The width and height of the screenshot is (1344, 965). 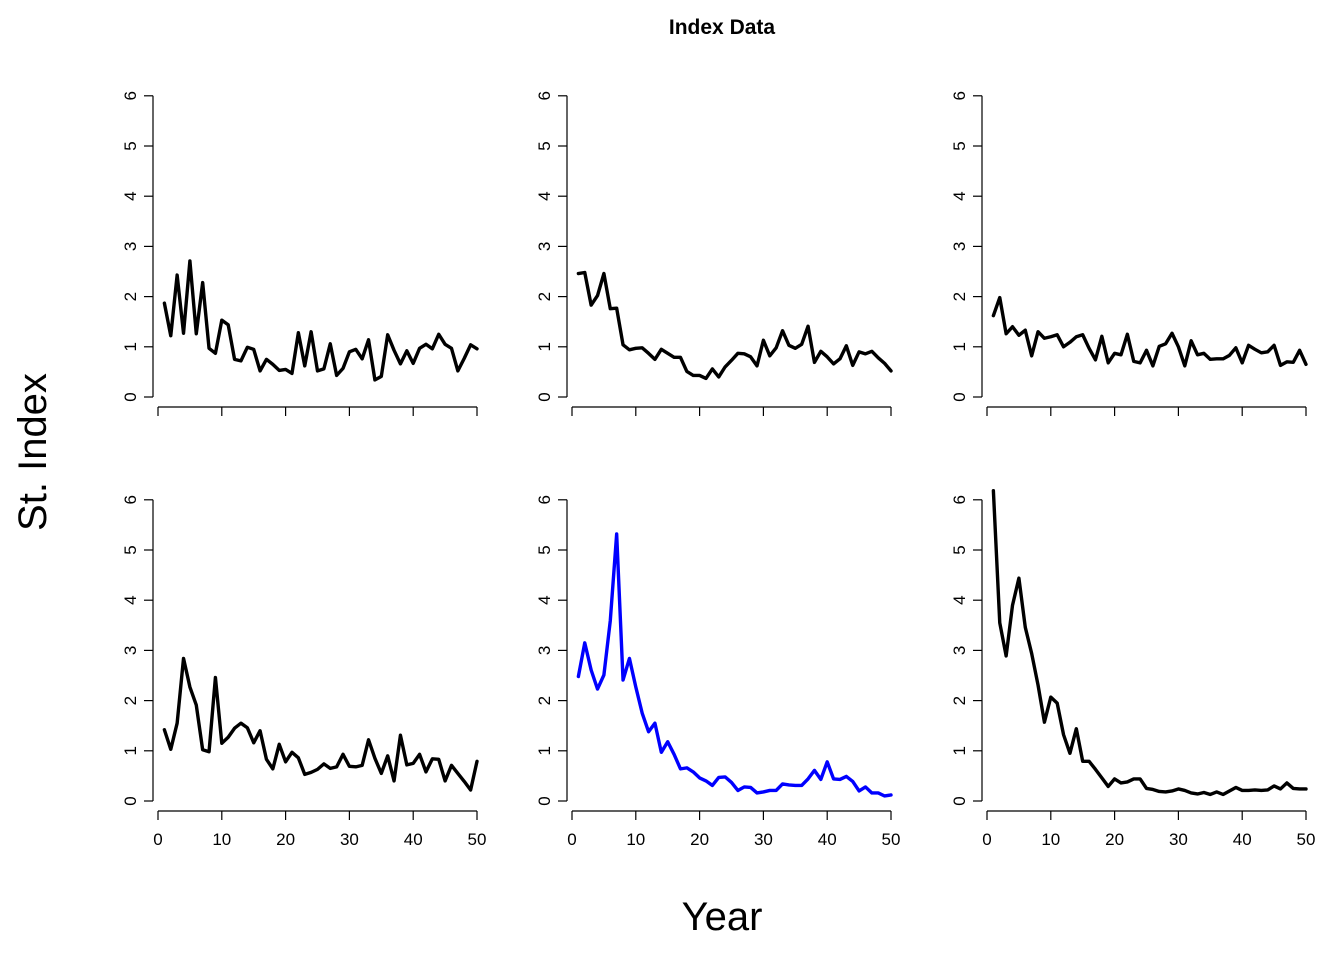 I want to click on chart-title: Index Data, so click(x=722, y=27).